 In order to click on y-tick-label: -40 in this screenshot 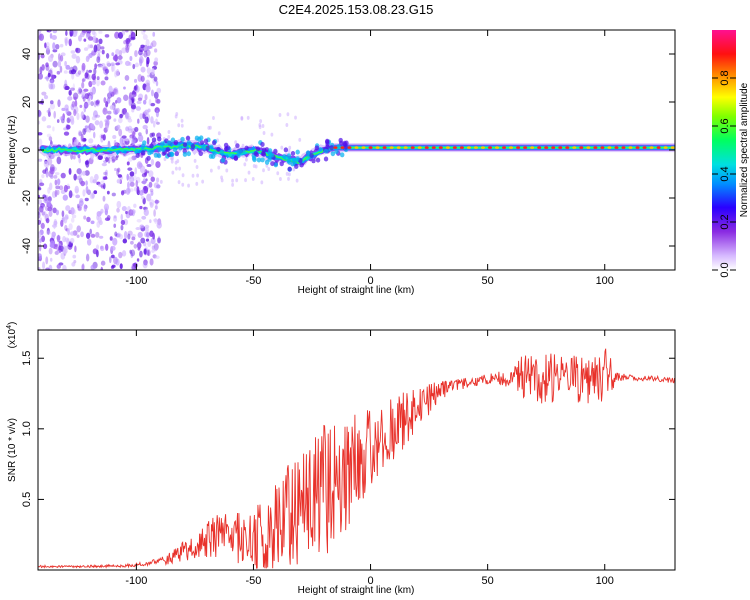, I will do `click(27, 246)`.